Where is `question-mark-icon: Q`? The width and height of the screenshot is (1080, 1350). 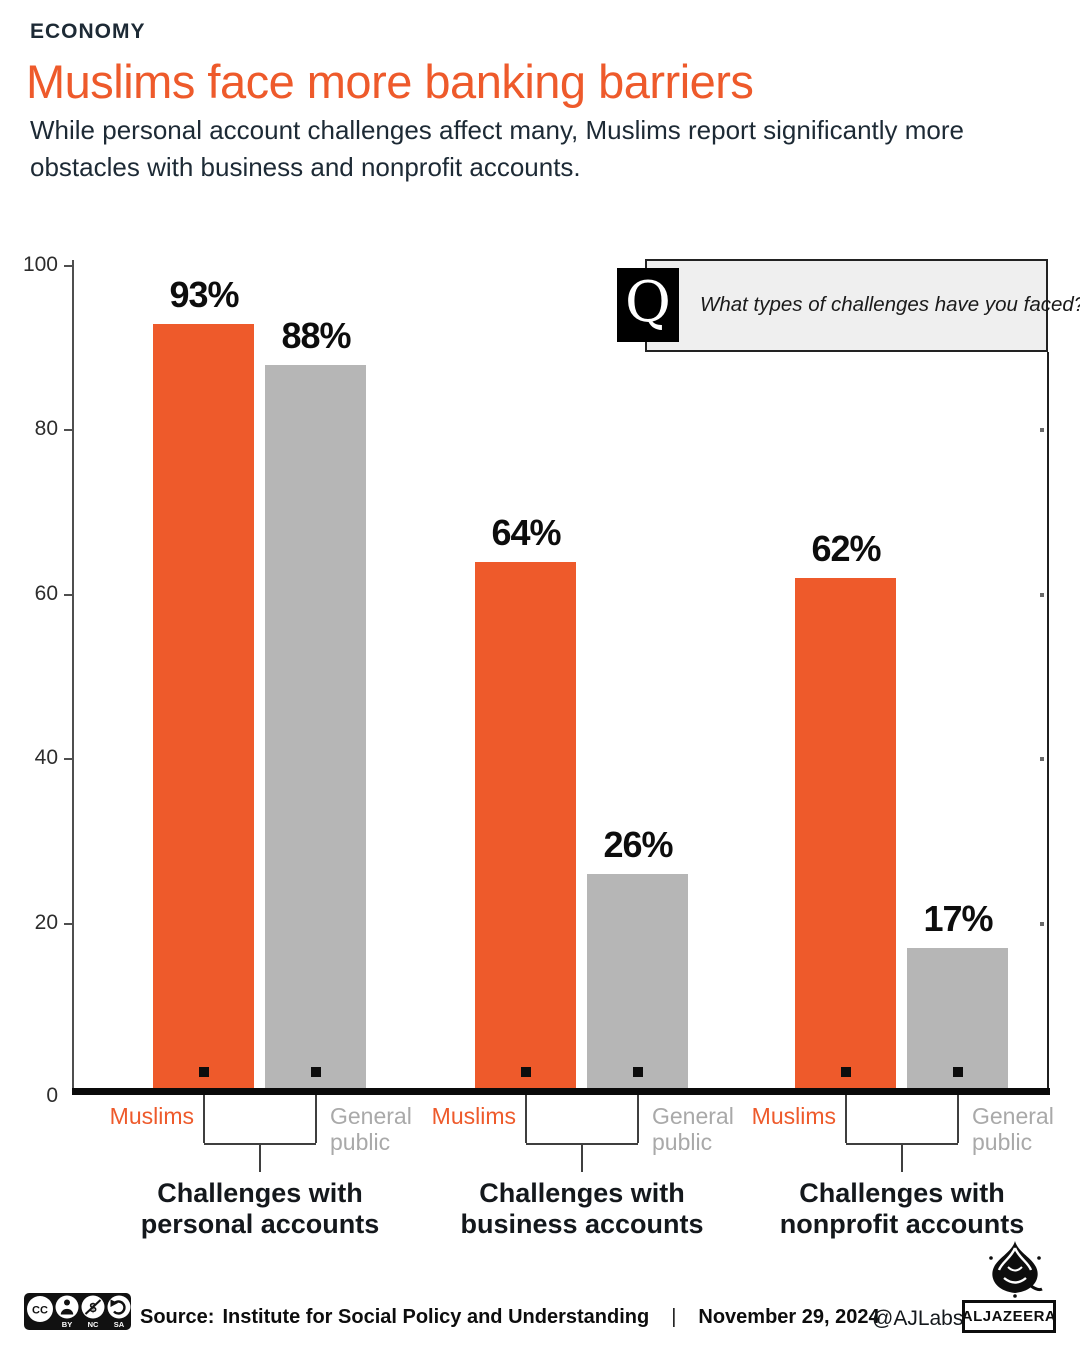 question-mark-icon: Q is located at coordinates (648, 305).